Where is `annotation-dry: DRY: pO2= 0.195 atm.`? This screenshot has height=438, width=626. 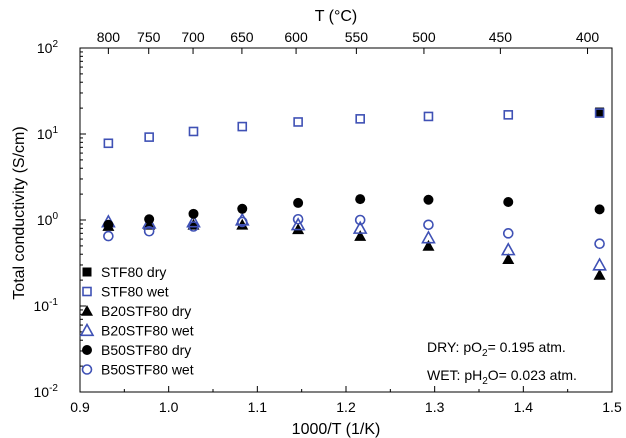 annotation-dry: DRY: pO2= 0.195 atm. is located at coordinates (496, 349).